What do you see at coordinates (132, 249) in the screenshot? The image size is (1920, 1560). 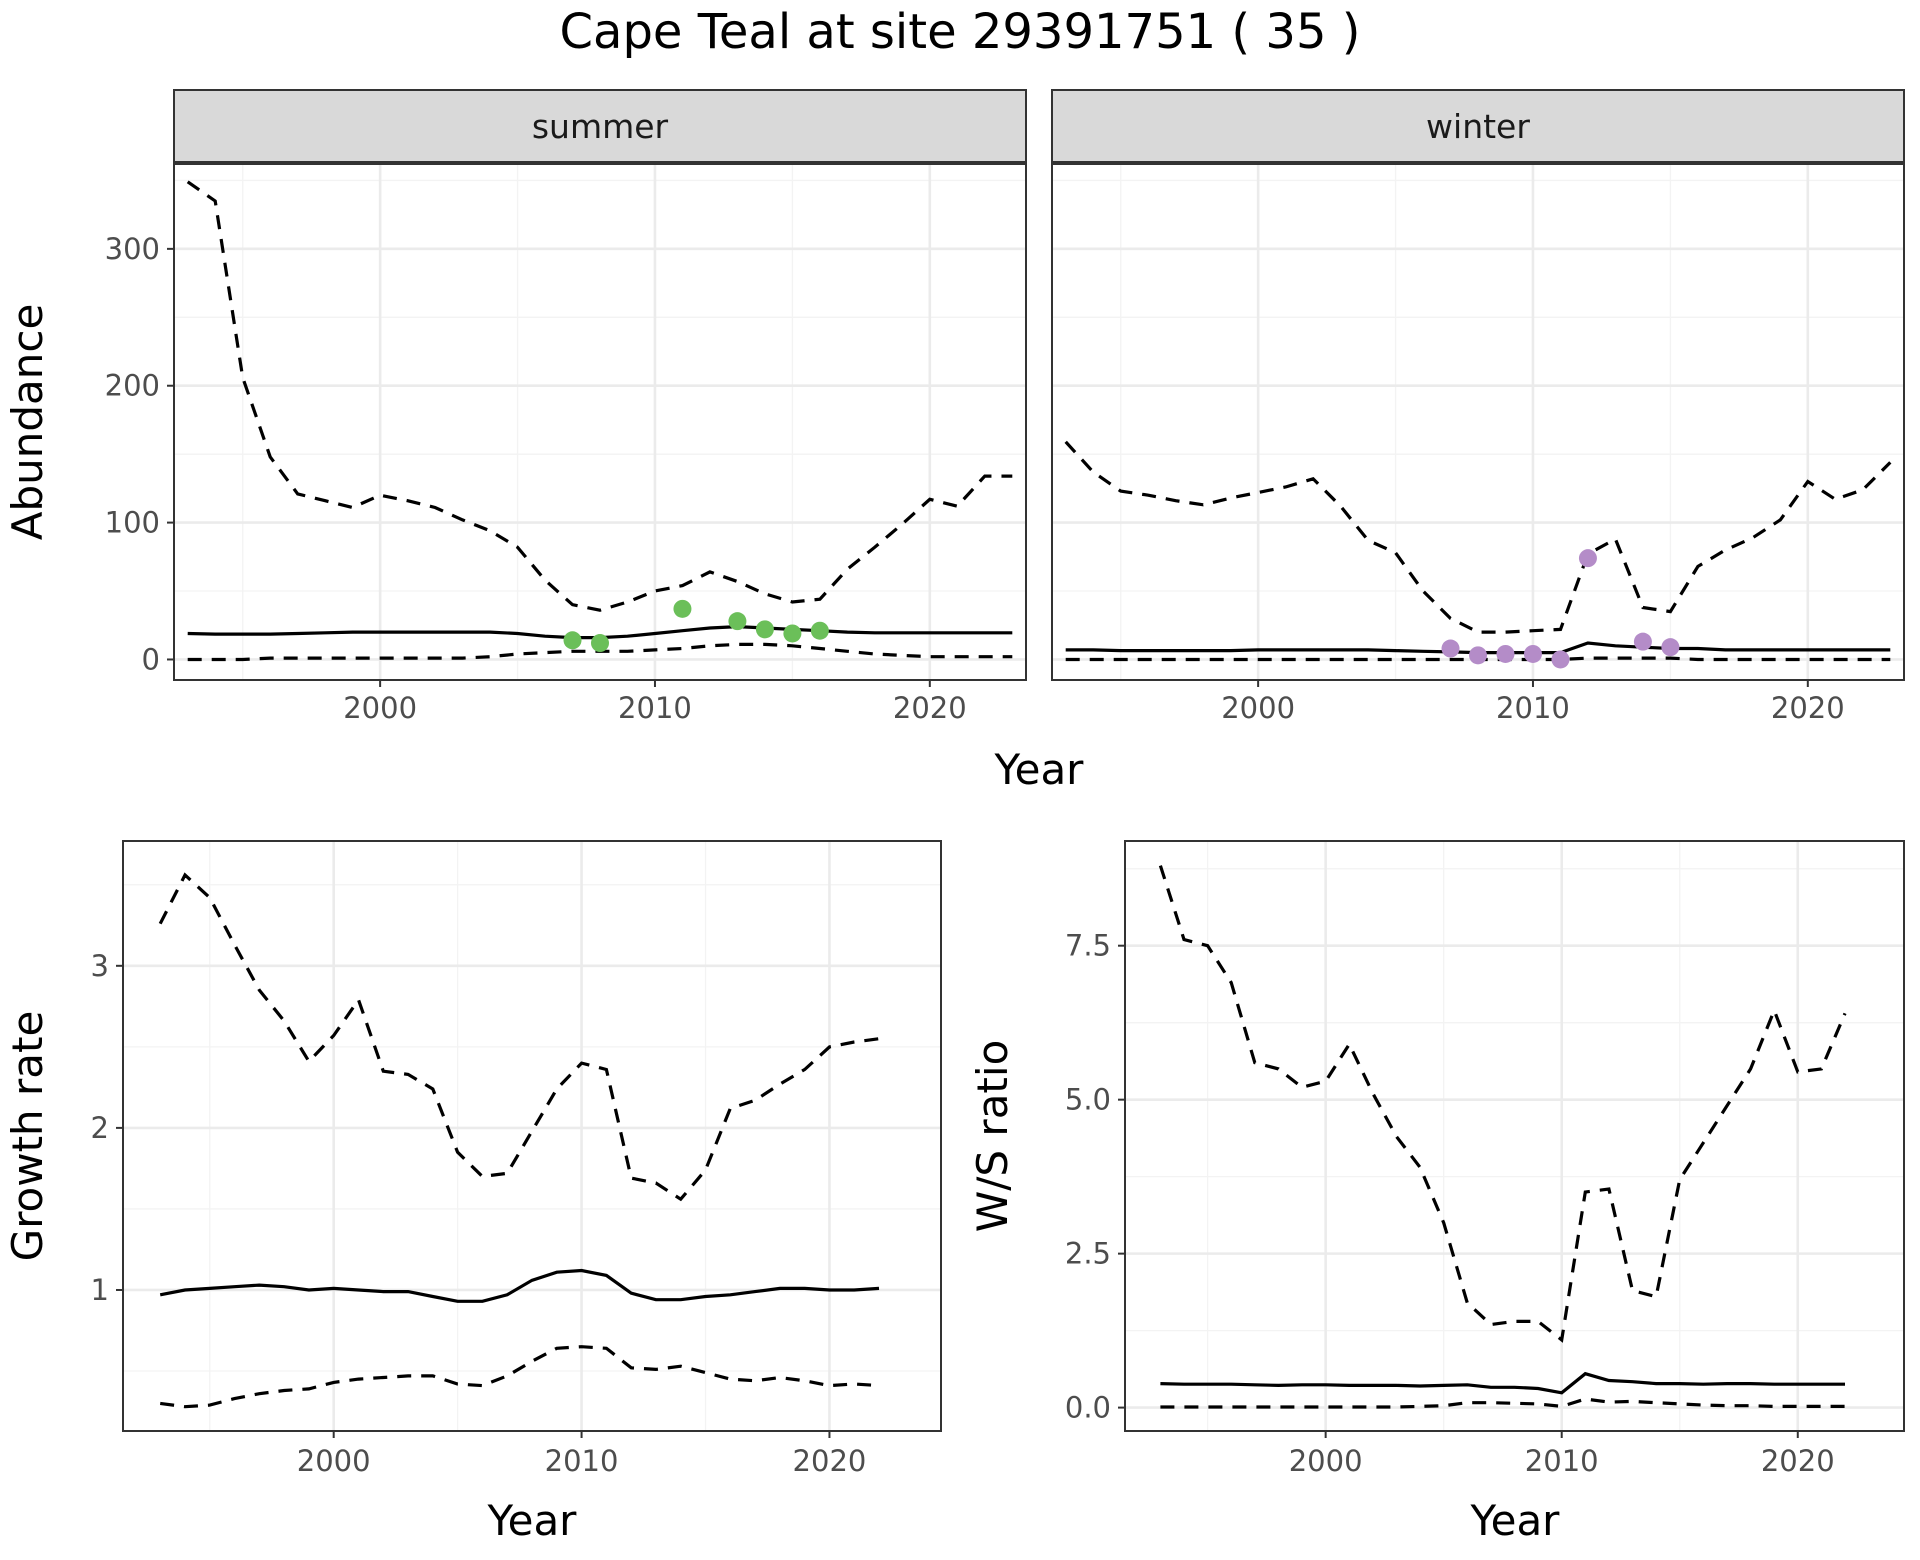 I see `y-tick-label: 300` at bounding box center [132, 249].